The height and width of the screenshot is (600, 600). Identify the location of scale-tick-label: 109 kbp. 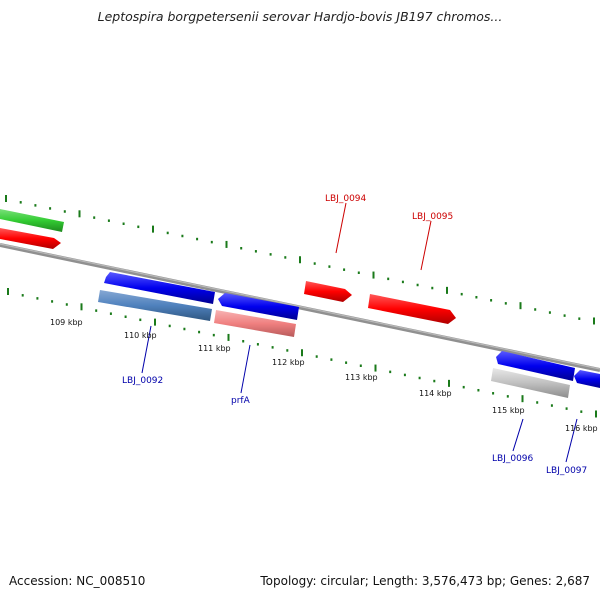
(66, 322).